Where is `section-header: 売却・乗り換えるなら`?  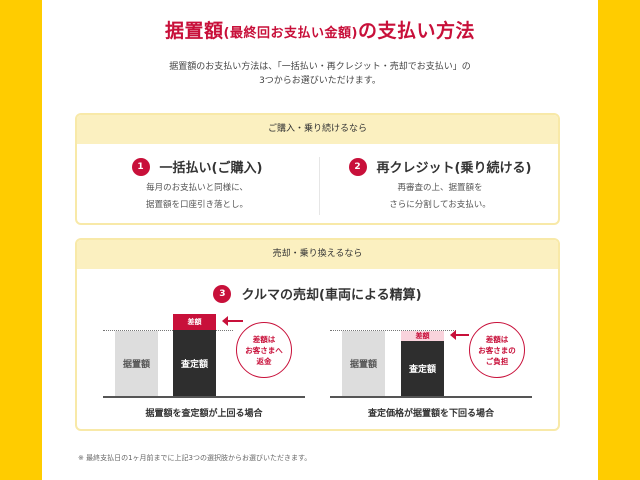 section-header: 売却・乗り換えるなら is located at coordinates (317, 254).